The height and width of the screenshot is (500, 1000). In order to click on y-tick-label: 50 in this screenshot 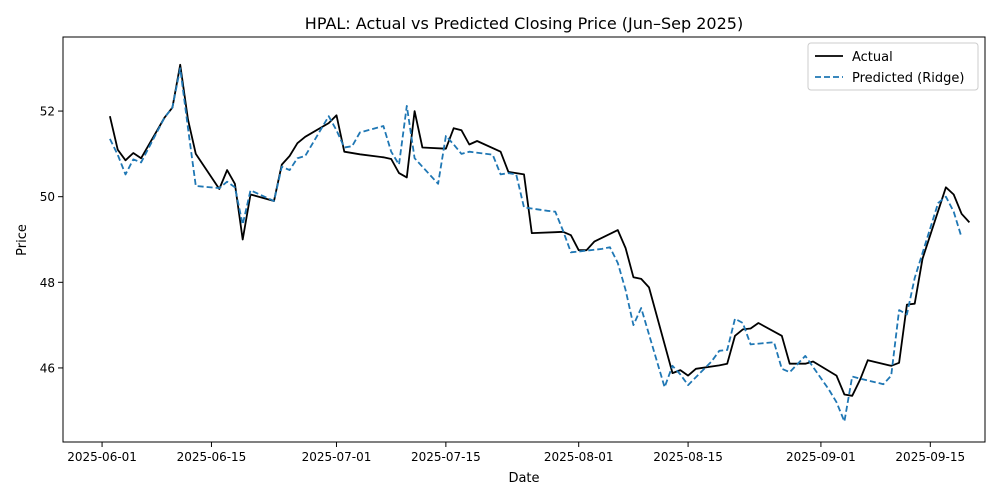, I will do `click(47, 197)`.